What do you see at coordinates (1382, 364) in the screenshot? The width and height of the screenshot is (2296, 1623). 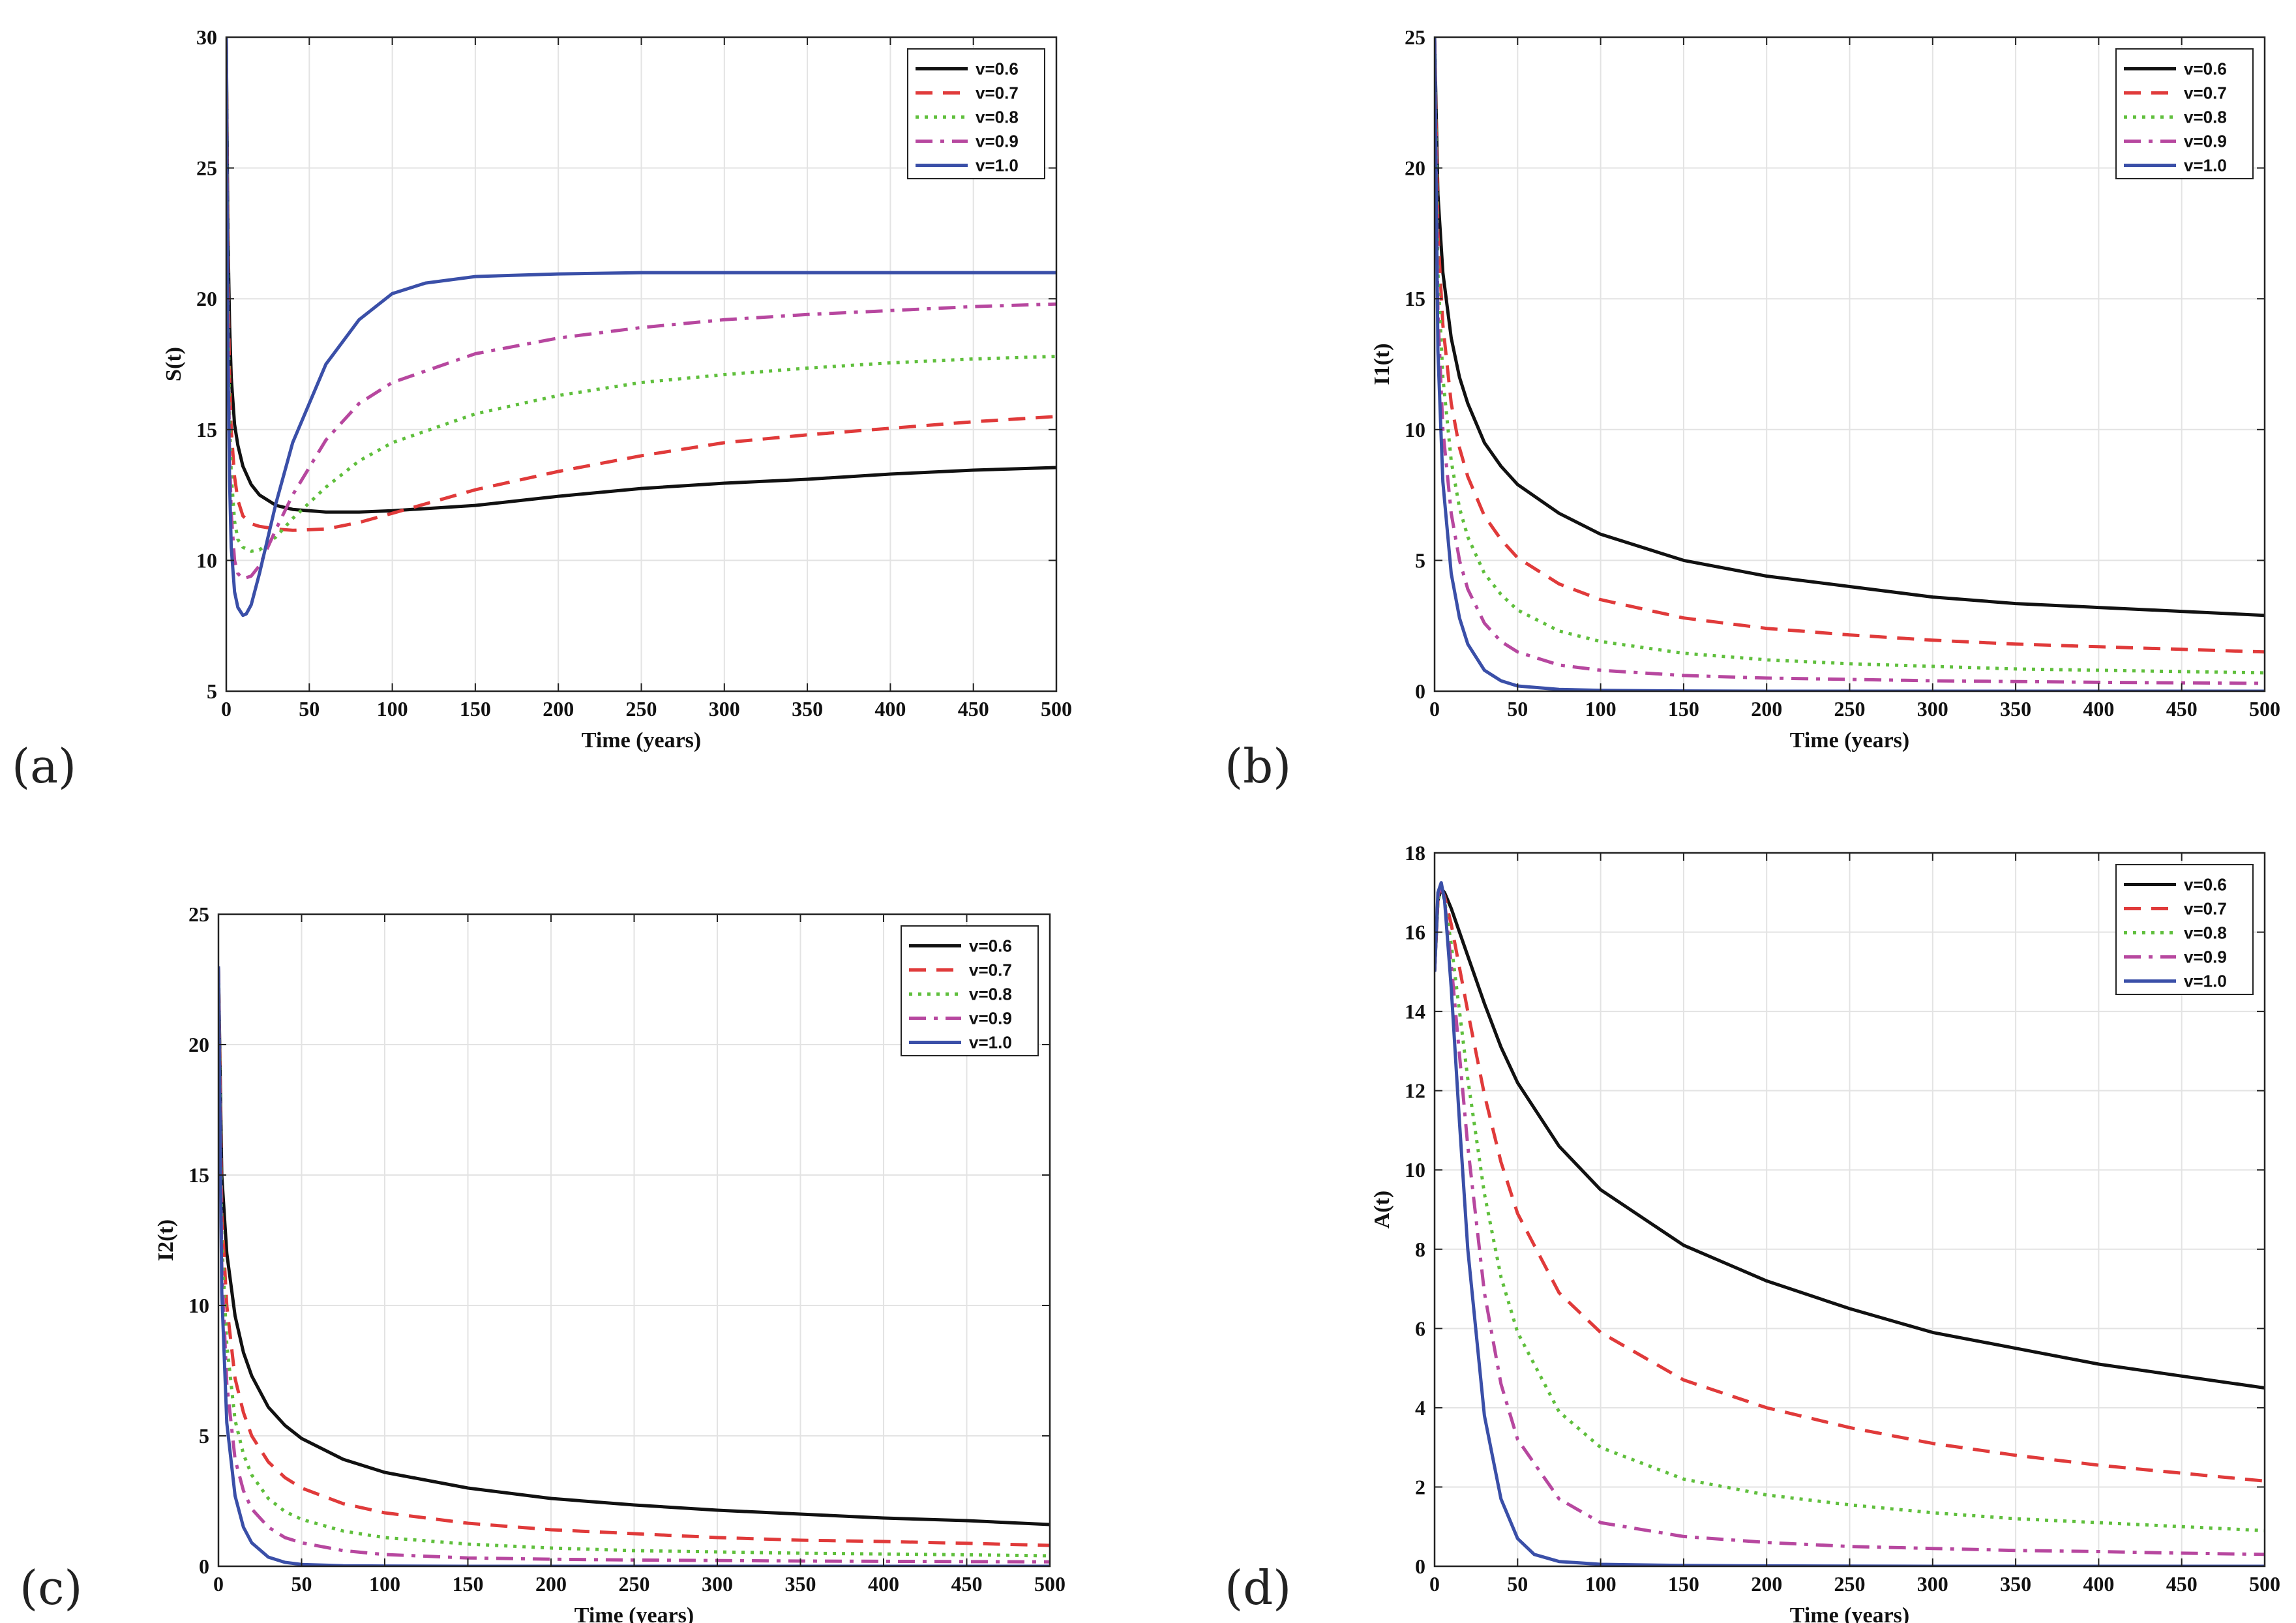 I see `y-axis-label: I1(t)` at bounding box center [1382, 364].